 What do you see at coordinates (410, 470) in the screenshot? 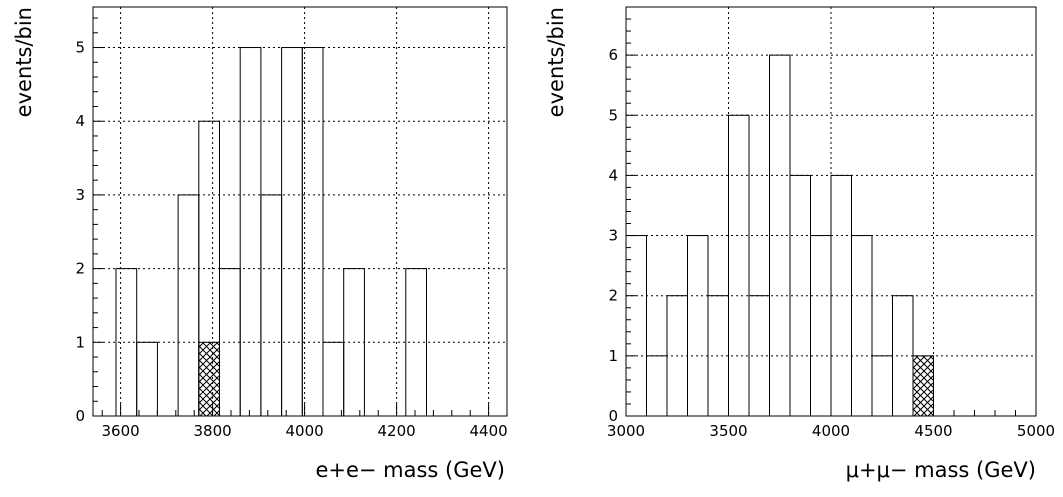
I see `chart-left-x-axis-title: e+e− mass (GeV)` at bounding box center [410, 470].